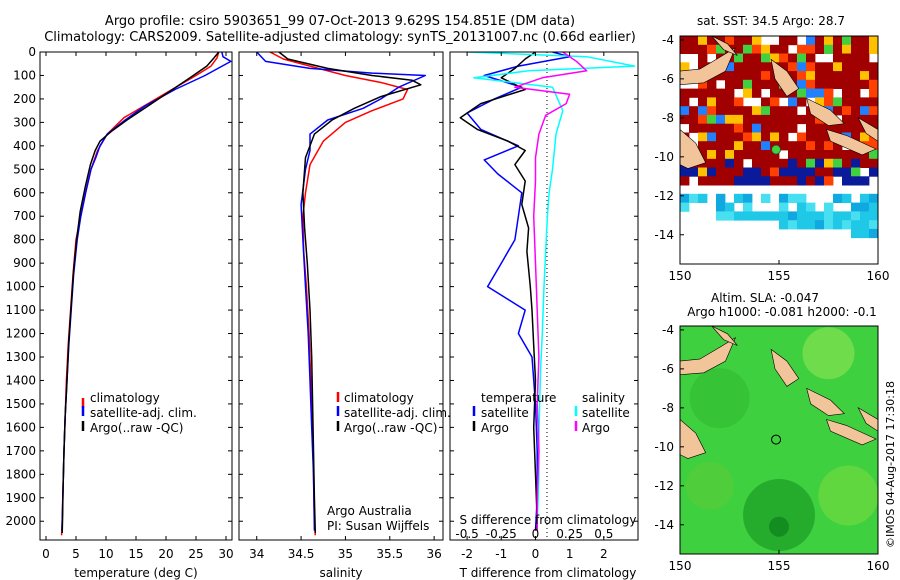 This screenshot has height=580, width=900. I want to click on y-tick-label: 0, so click(32, 52).